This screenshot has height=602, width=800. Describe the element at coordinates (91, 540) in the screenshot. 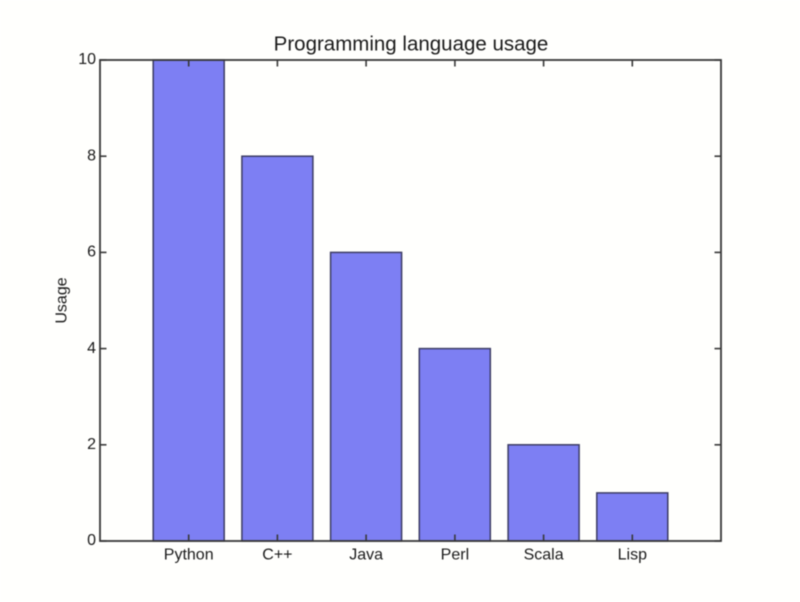

I see `svg-text: 0` at that location.